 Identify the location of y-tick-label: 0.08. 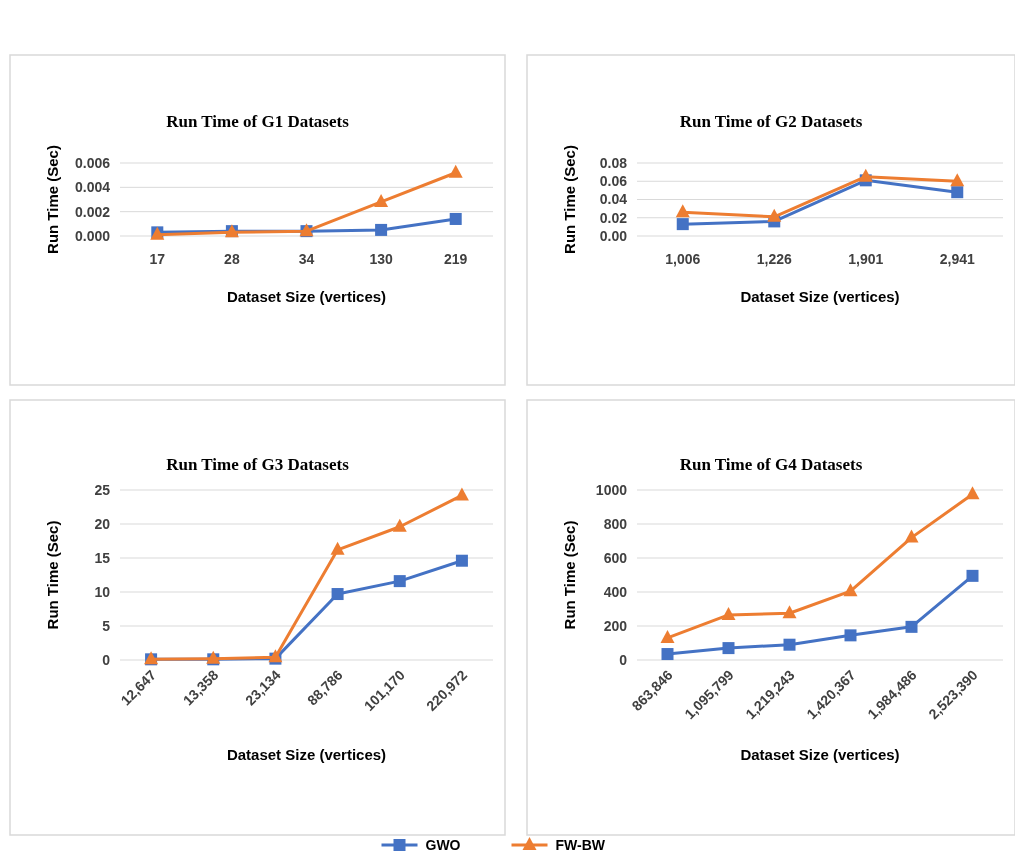
(613, 162).